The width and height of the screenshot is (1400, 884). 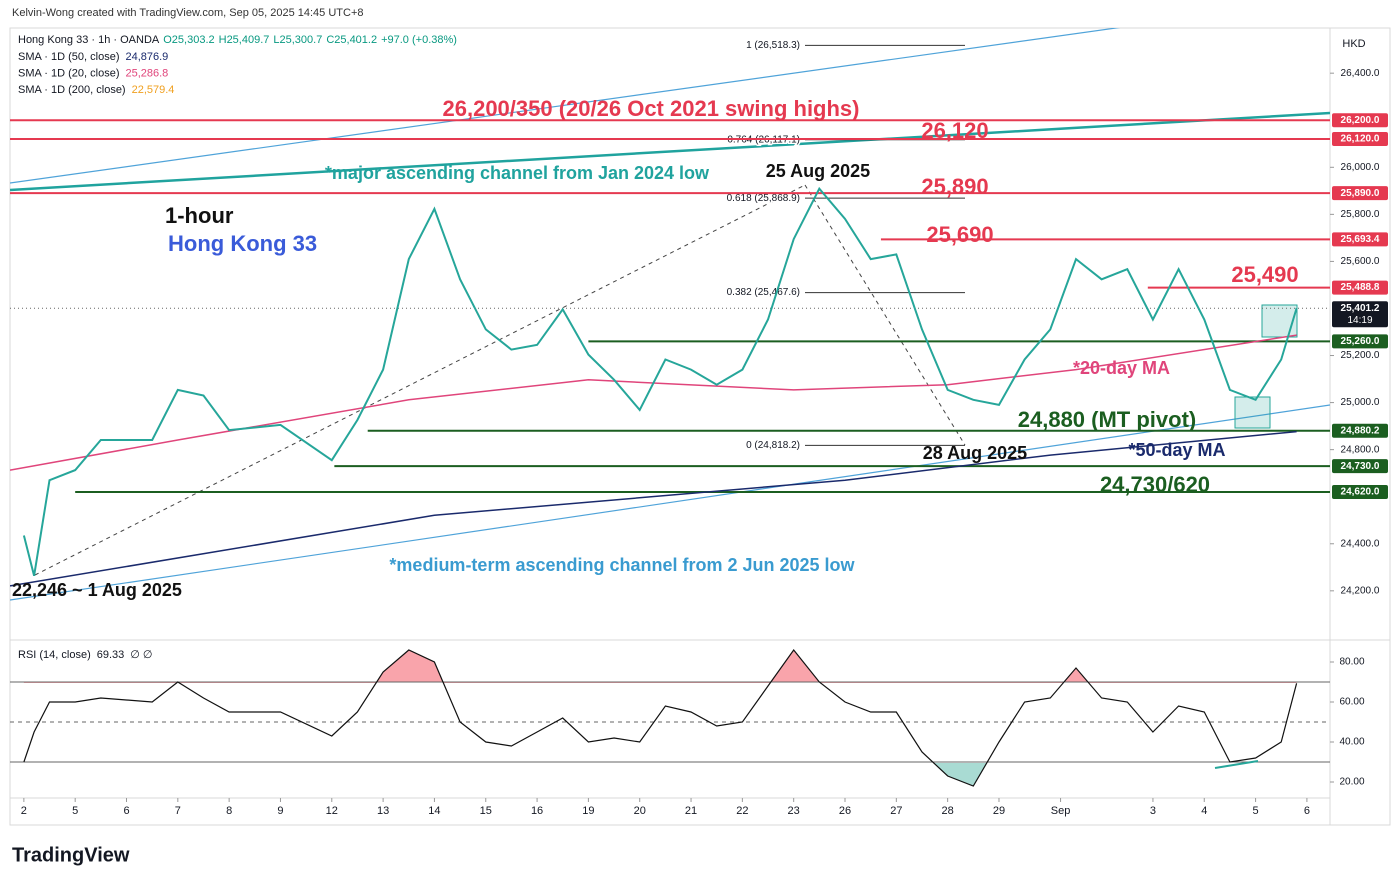 I want to click on annotation: 25,690, so click(x=959, y=234).